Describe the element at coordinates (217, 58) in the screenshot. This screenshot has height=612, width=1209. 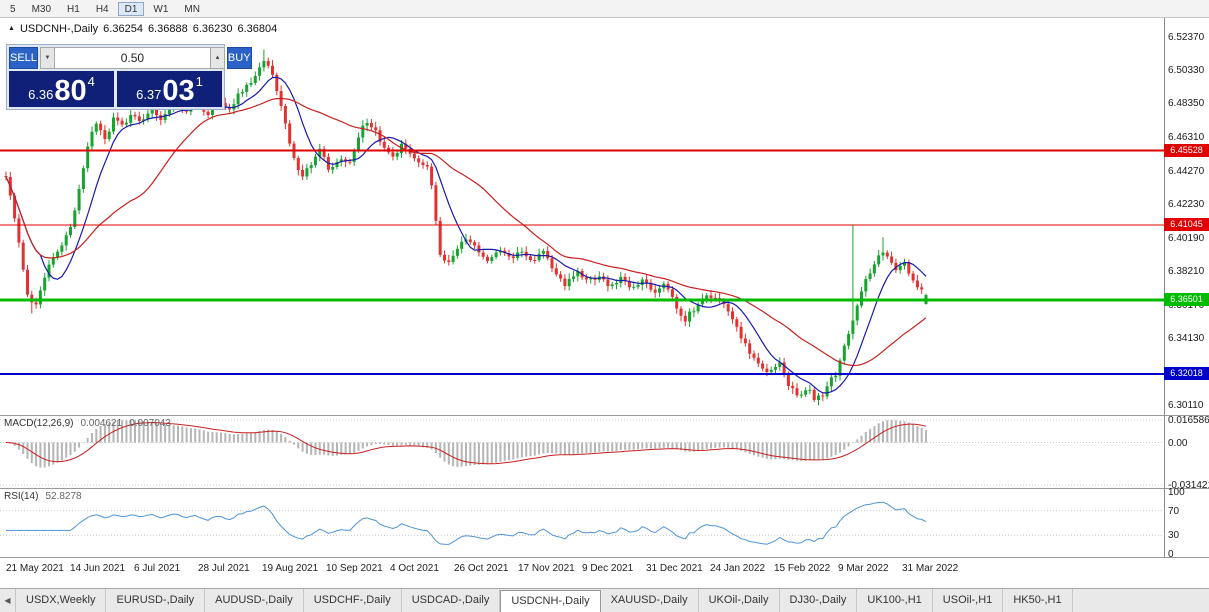
I see `volume-increase-button: ▲` at that location.